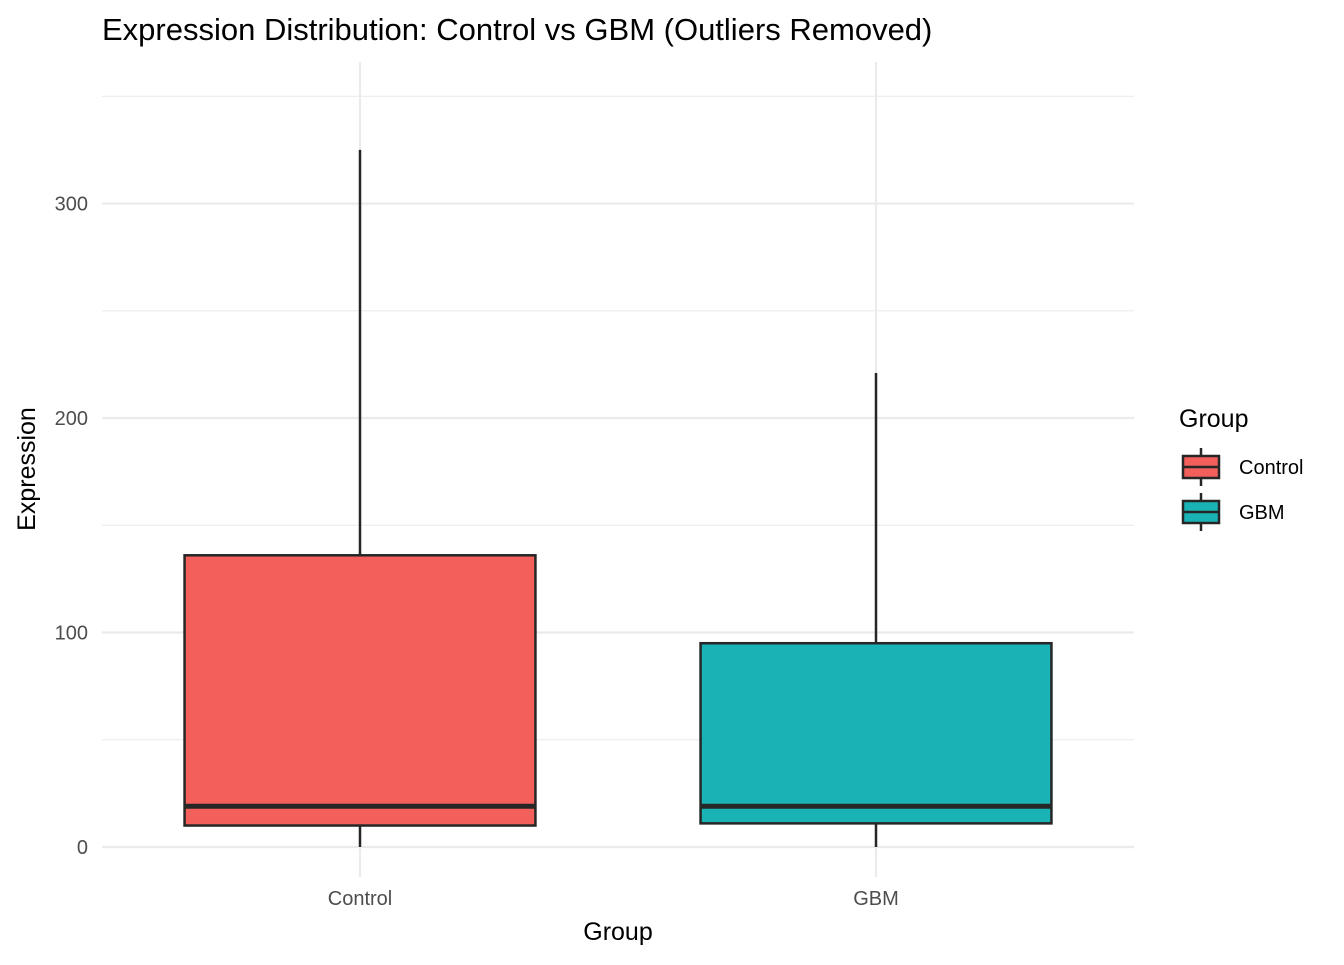  What do you see at coordinates (1213, 419) in the screenshot?
I see `legend-title: Group` at bounding box center [1213, 419].